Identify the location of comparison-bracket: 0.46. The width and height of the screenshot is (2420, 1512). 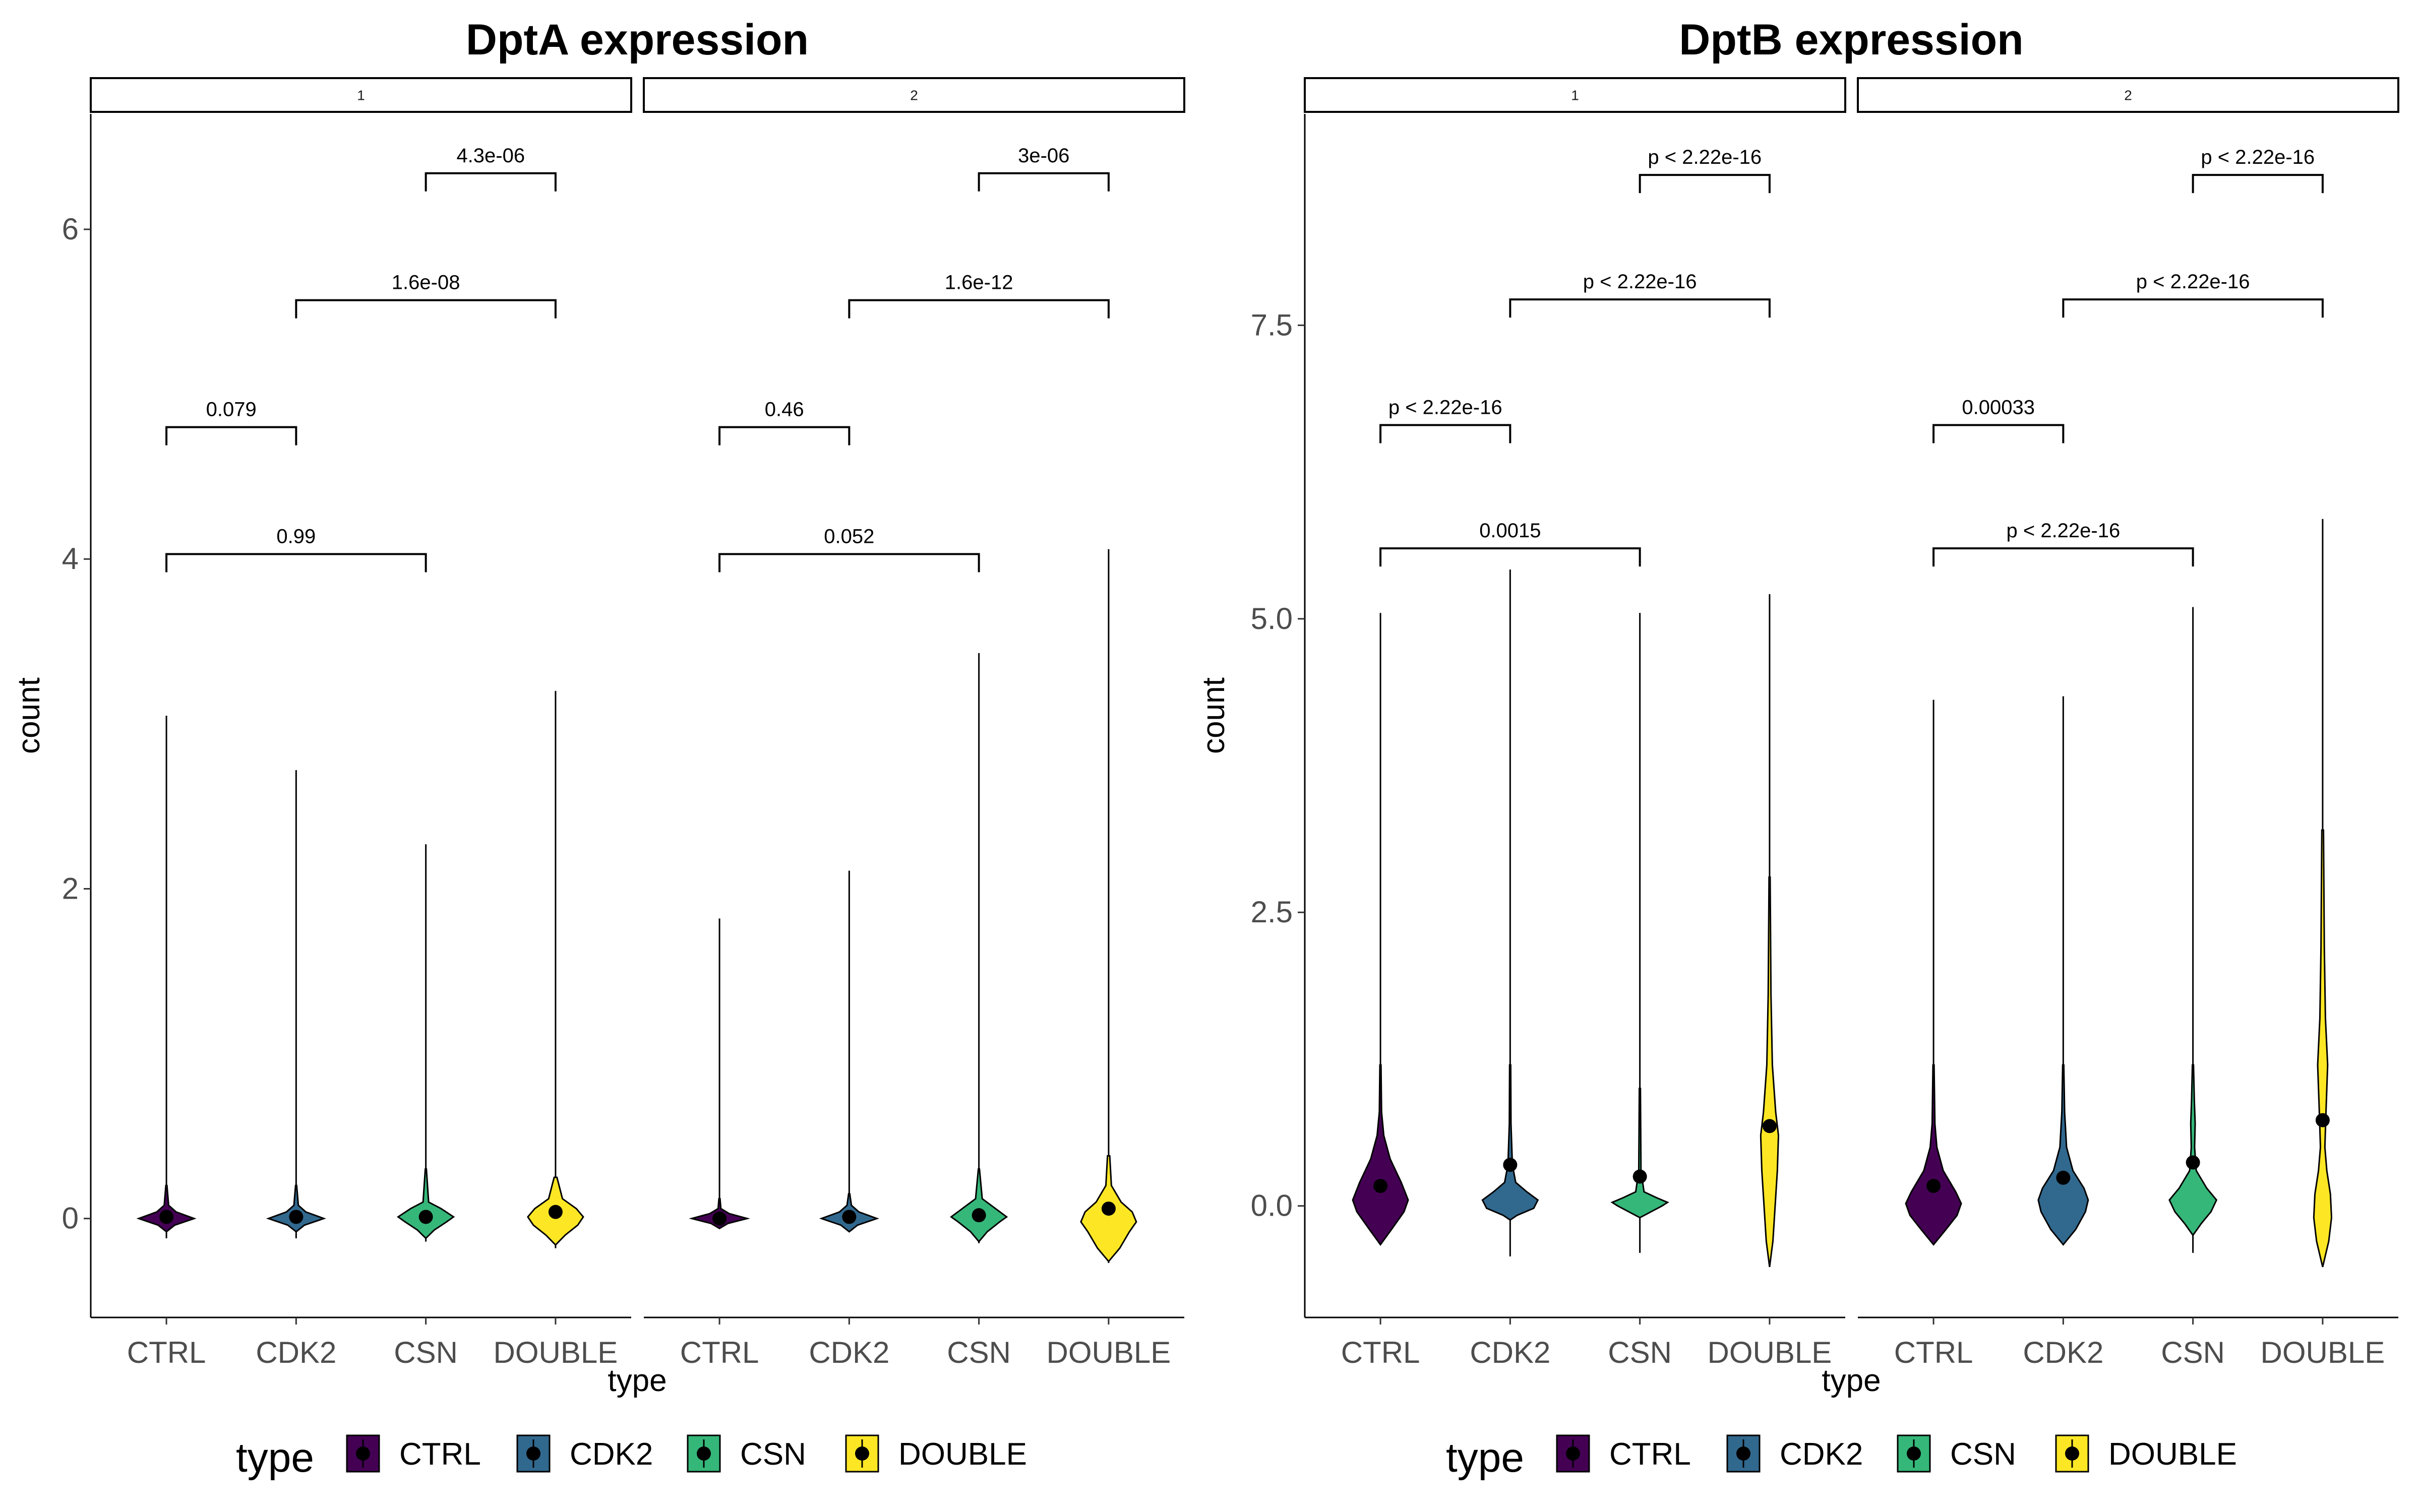
(784, 422).